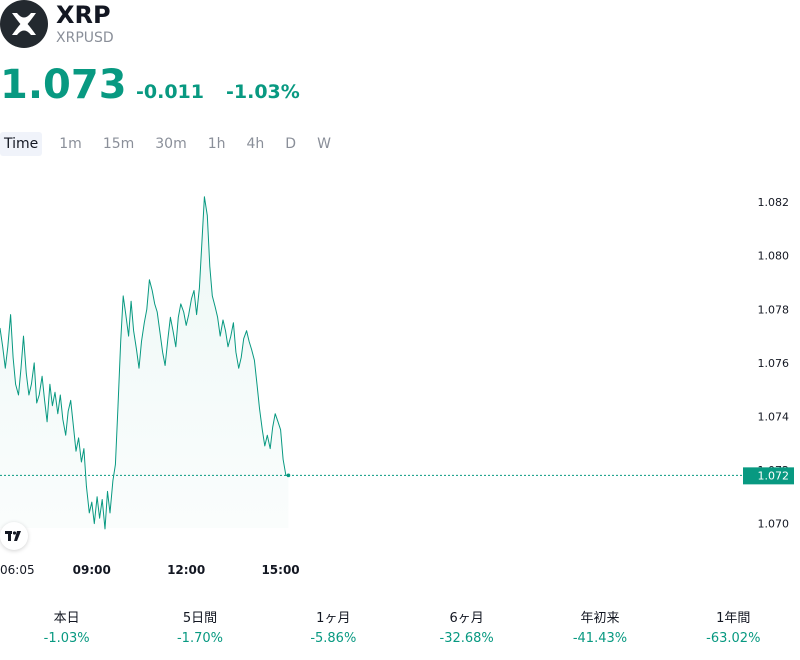 The height and width of the screenshot is (660, 800). Describe the element at coordinates (774, 256) in the screenshot. I see `y-axis-label: 1.080` at that location.